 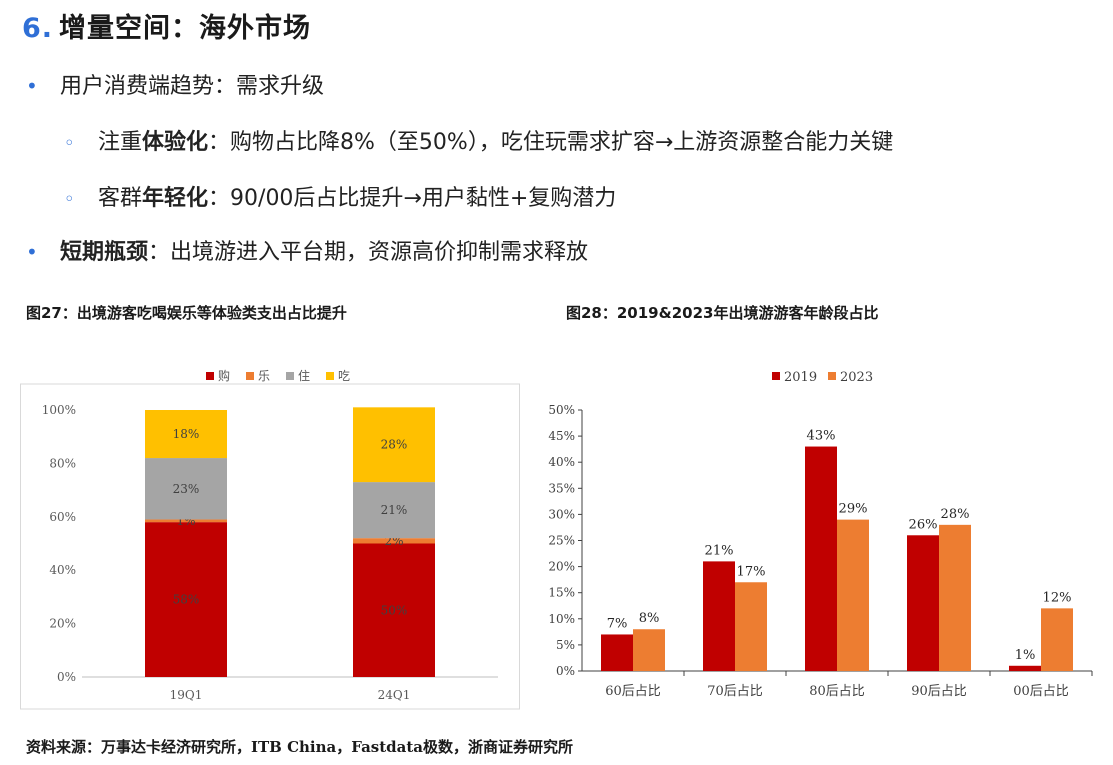 I want to click on data-label: 8%, so click(x=649, y=618).